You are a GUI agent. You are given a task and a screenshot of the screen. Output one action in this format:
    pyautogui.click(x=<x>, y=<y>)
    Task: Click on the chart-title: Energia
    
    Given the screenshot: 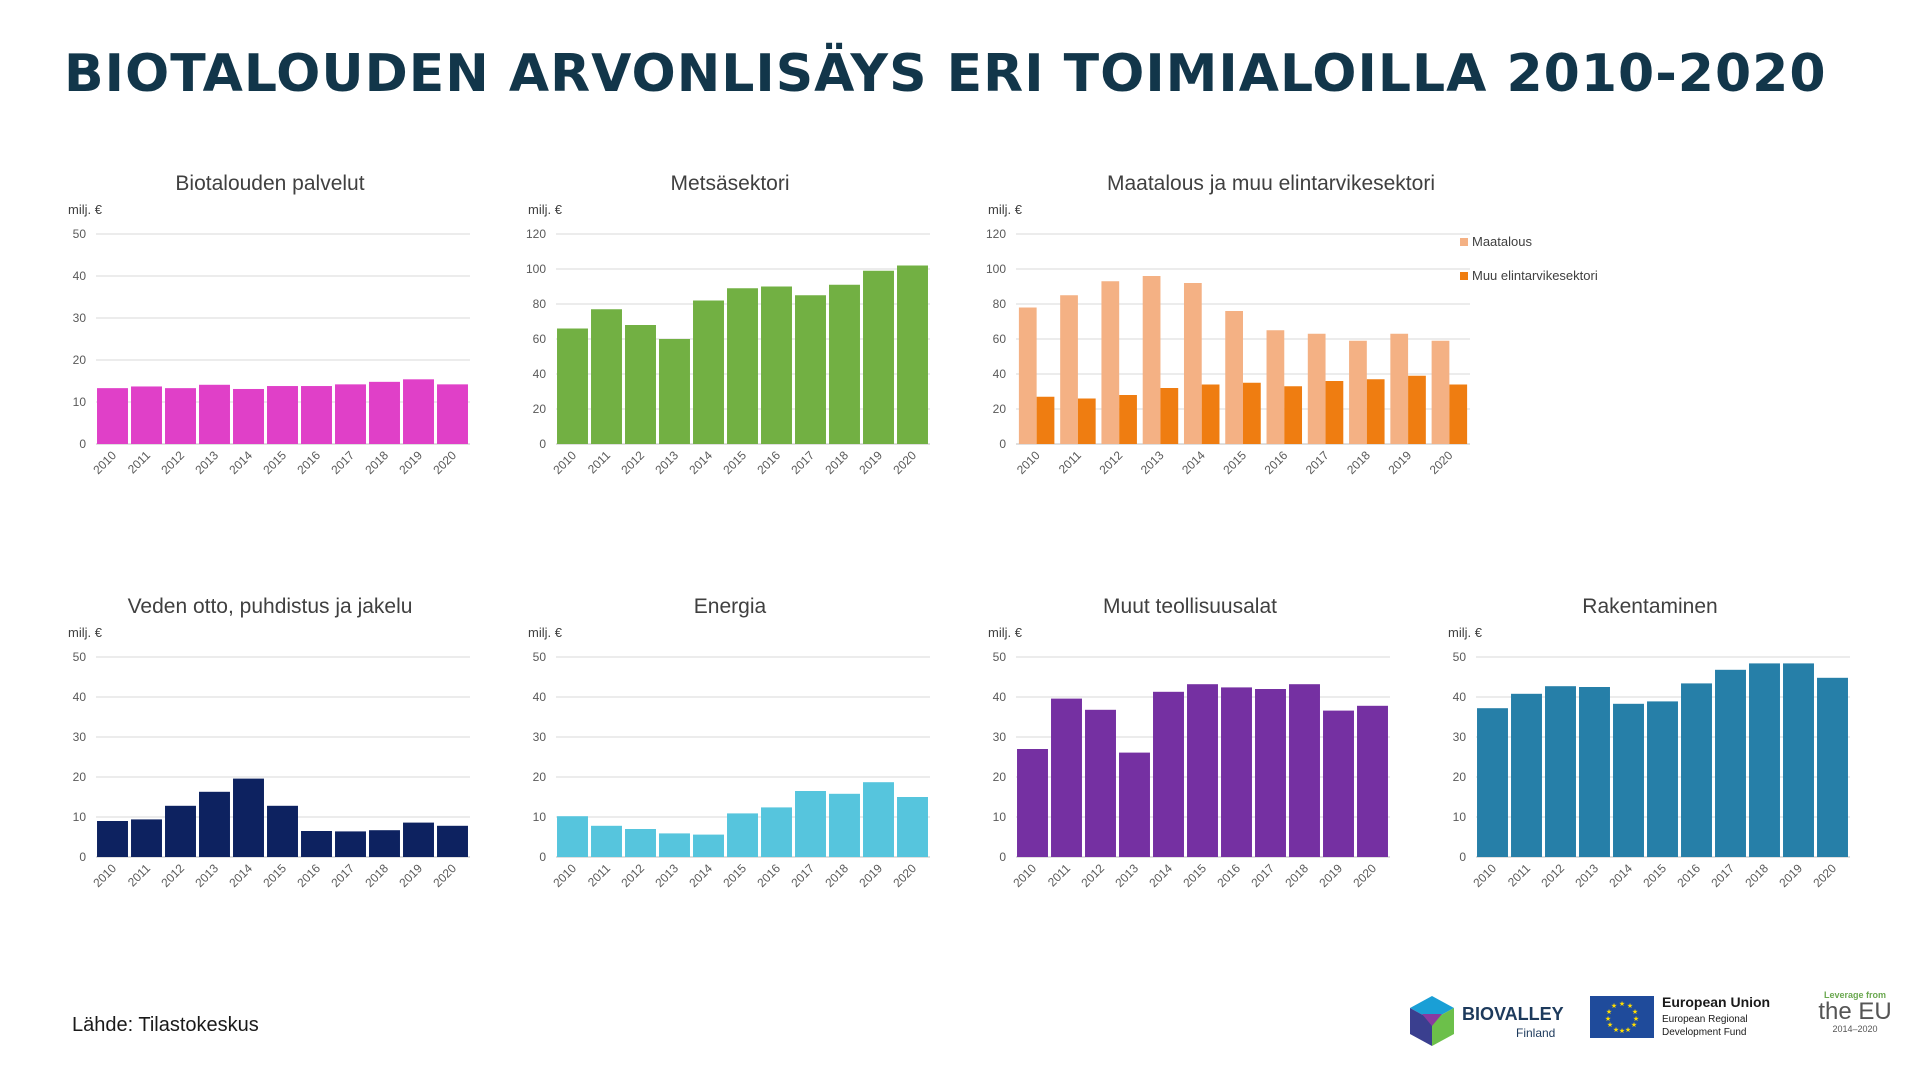 What is the action you would take?
    pyautogui.click(x=730, y=606)
    